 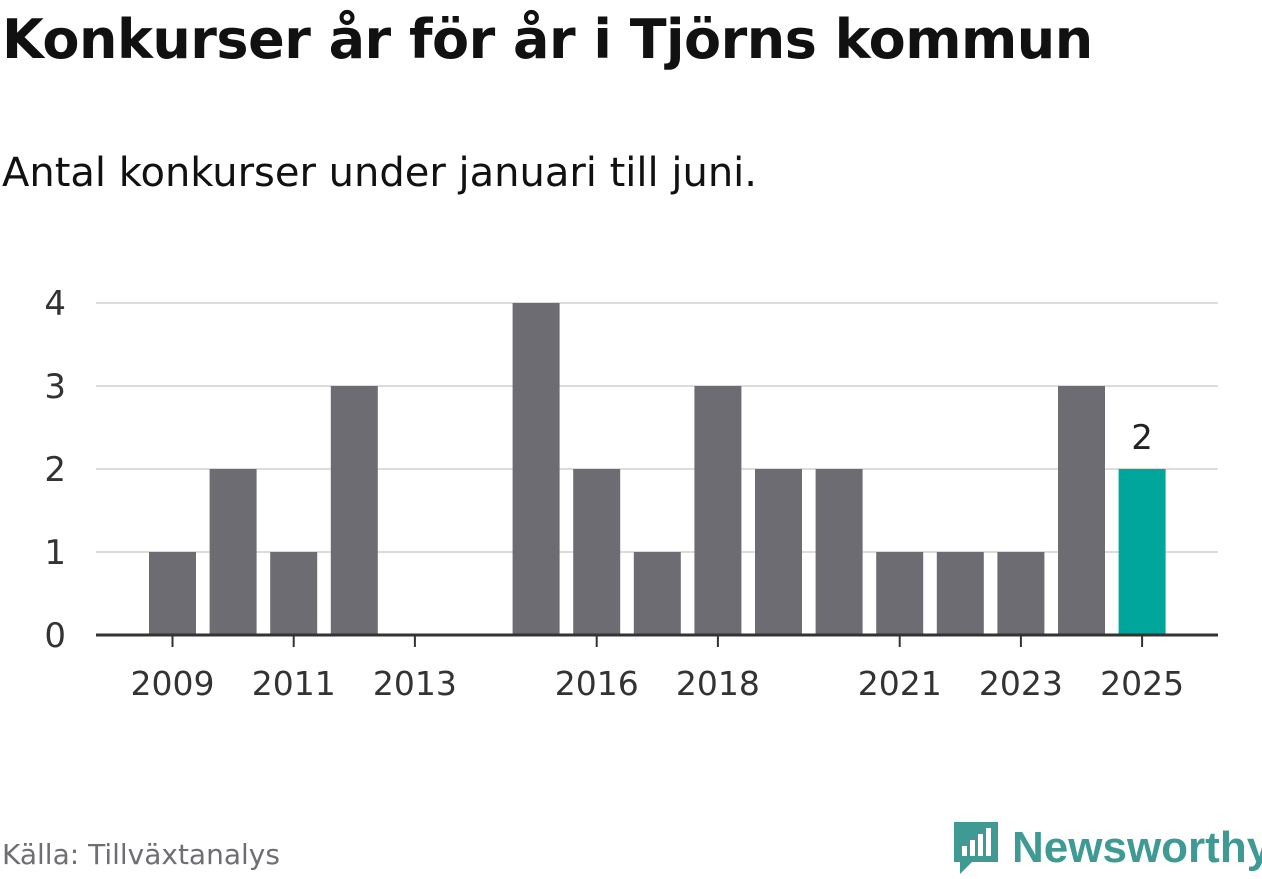 What do you see at coordinates (294, 683) in the screenshot?
I see `x-tick-label: 2011` at bounding box center [294, 683].